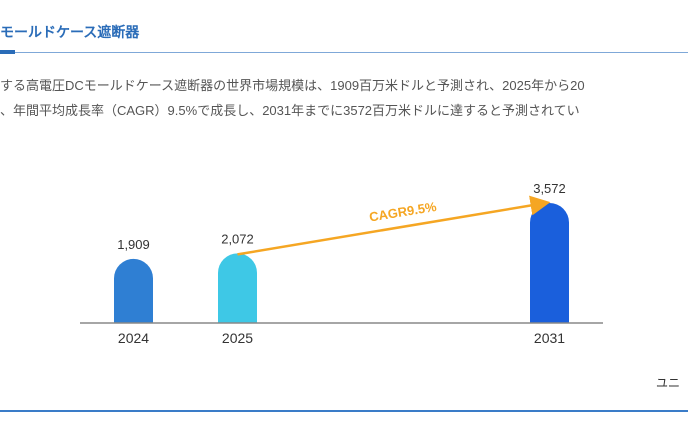 The width and height of the screenshot is (688, 424). Describe the element at coordinates (237, 238) in the screenshot. I see `data-label: 2,072` at that location.